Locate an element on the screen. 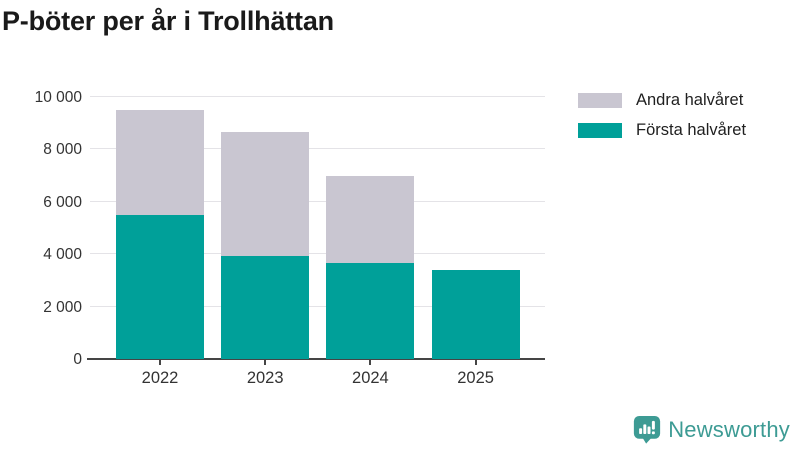  x-axis-line is located at coordinates (316, 359).